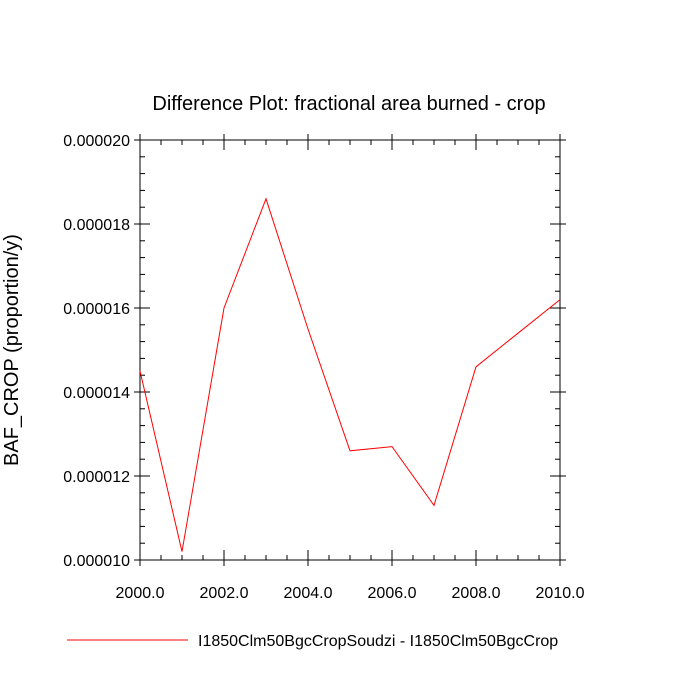  Describe the element at coordinates (560, 593) in the screenshot. I see `x-tick-label: 2010.0` at that location.